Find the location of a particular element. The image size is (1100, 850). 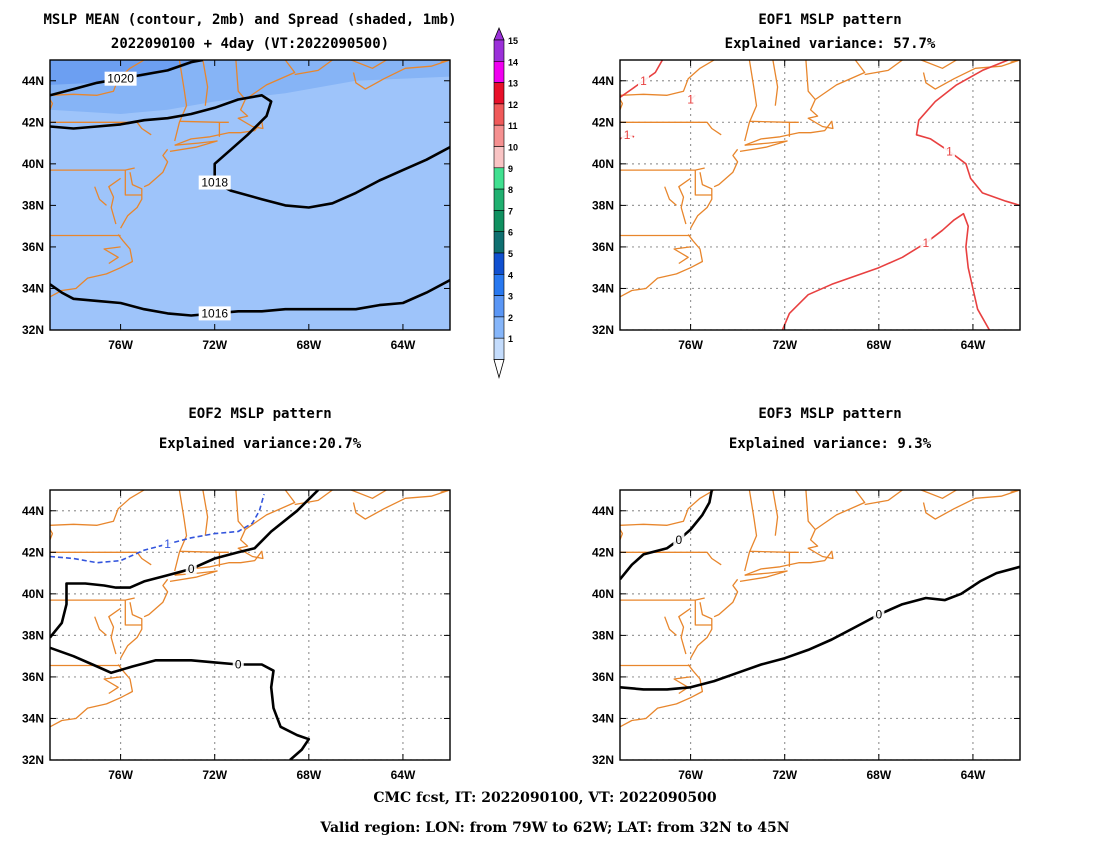

mean-title-line2: 2022090100 + 4day (VT:2022090500) is located at coordinates (250, 44).